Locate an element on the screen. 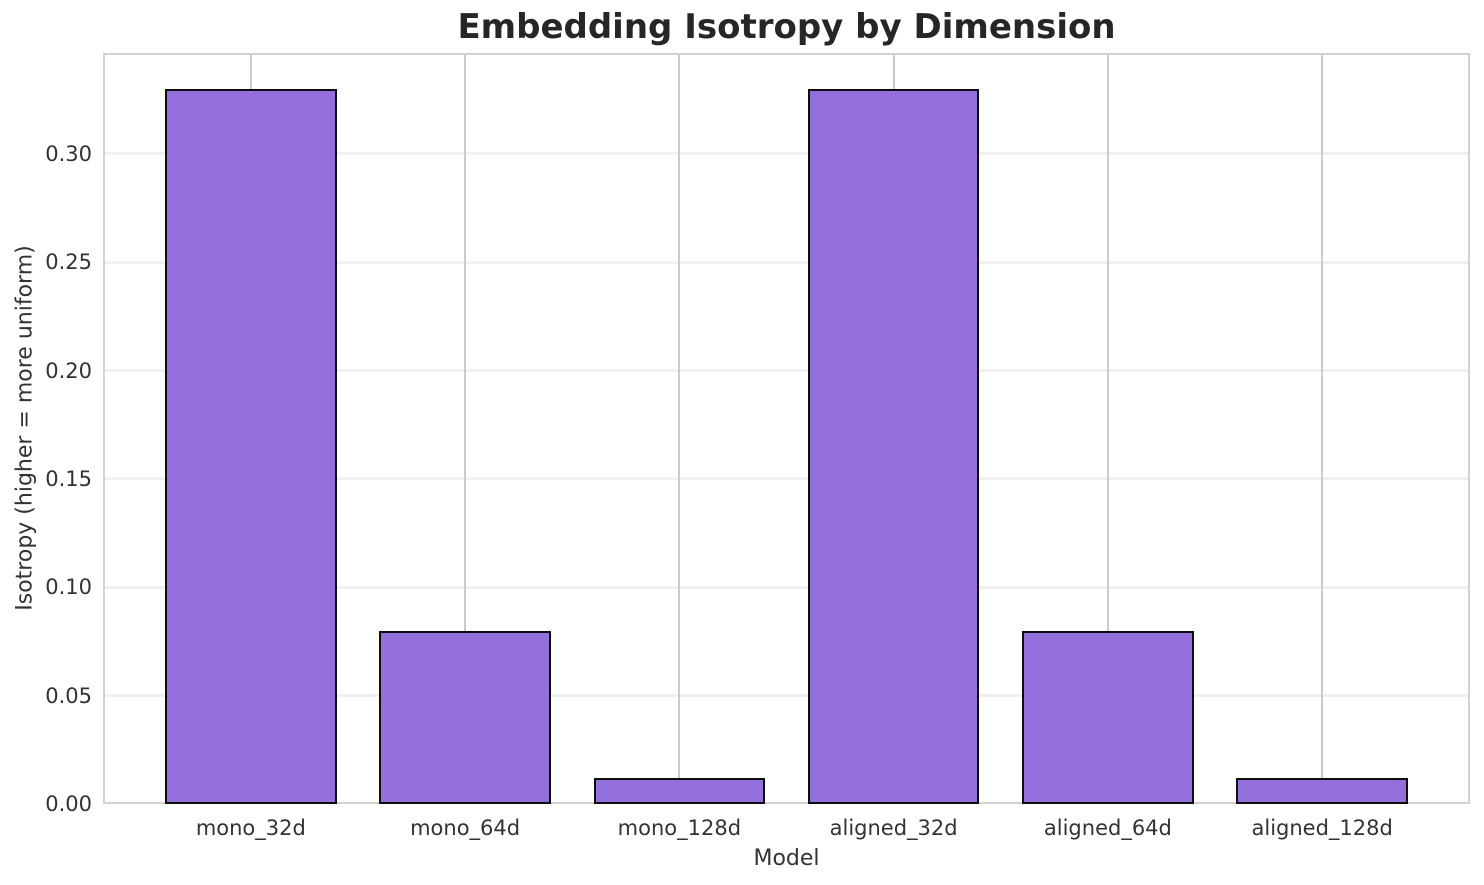 Image resolution: width=1484 pixels, height=885 pixels. bar-aligned_128d is located at coordinates (1322, 791).